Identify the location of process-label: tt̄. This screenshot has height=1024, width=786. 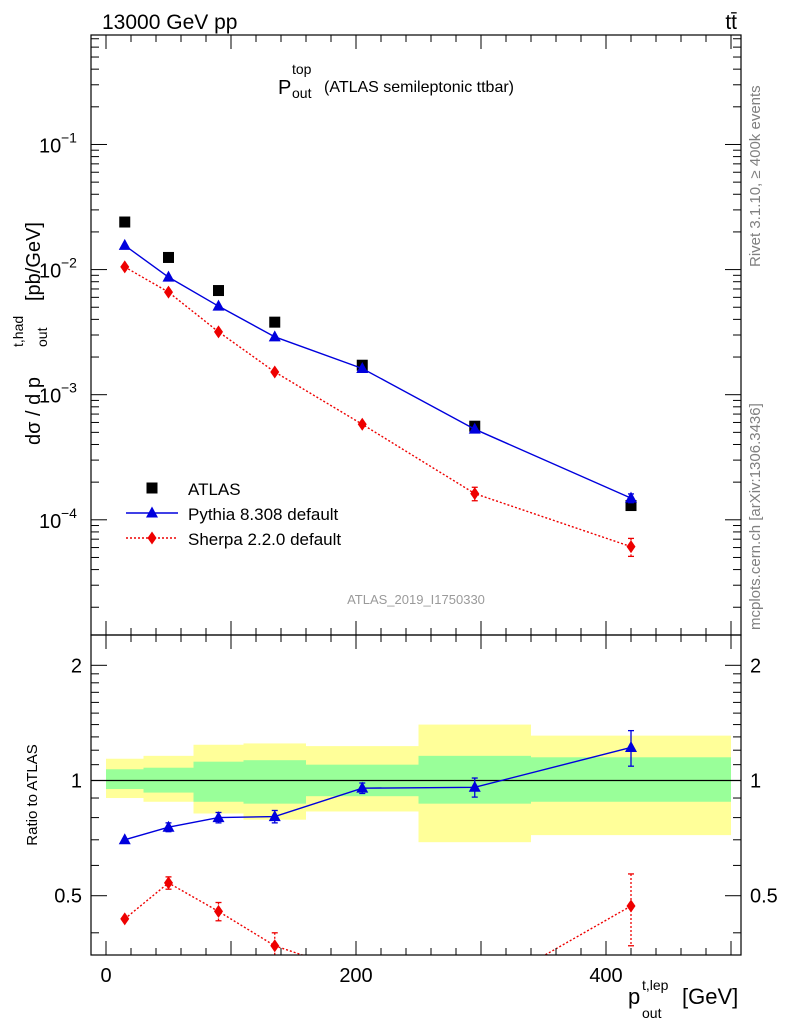
(731, 22).